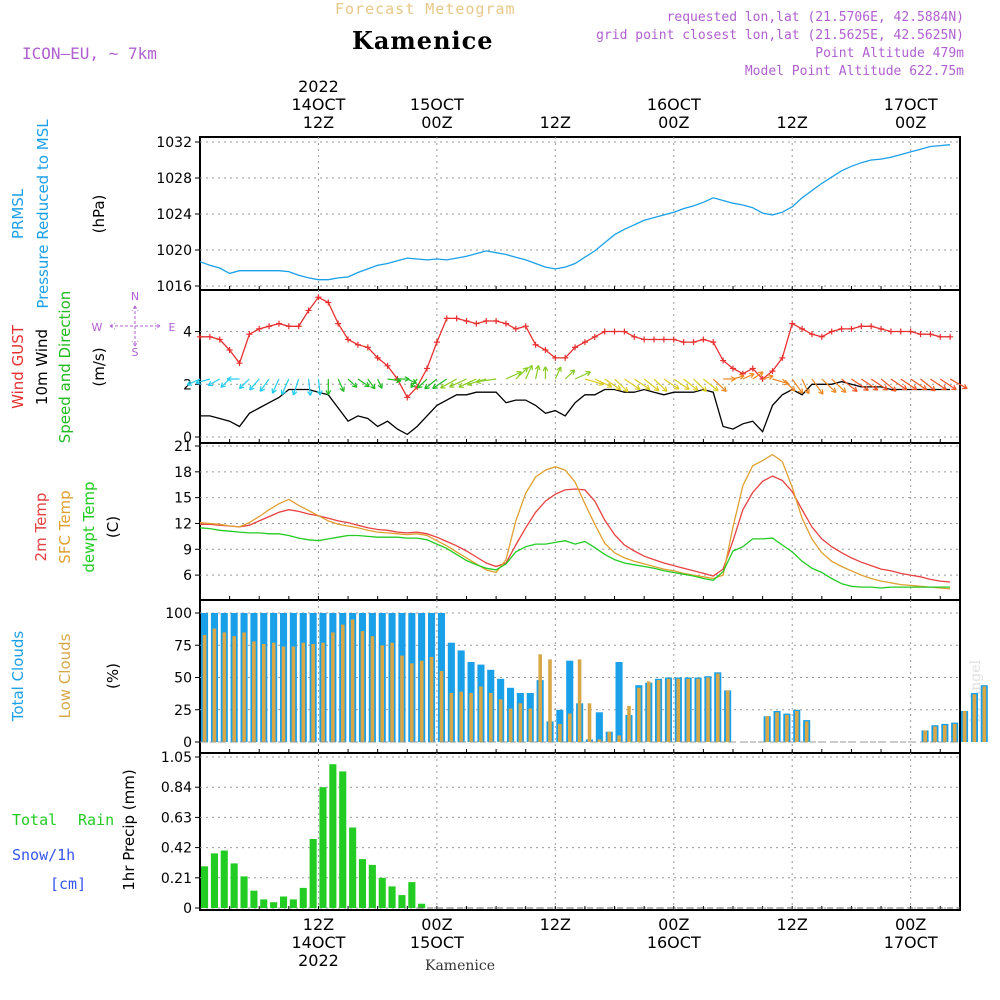  Describe the element at coordinates (174, 179) in the screenshot. I see `ytick-label-pressure: 1028` at that location.